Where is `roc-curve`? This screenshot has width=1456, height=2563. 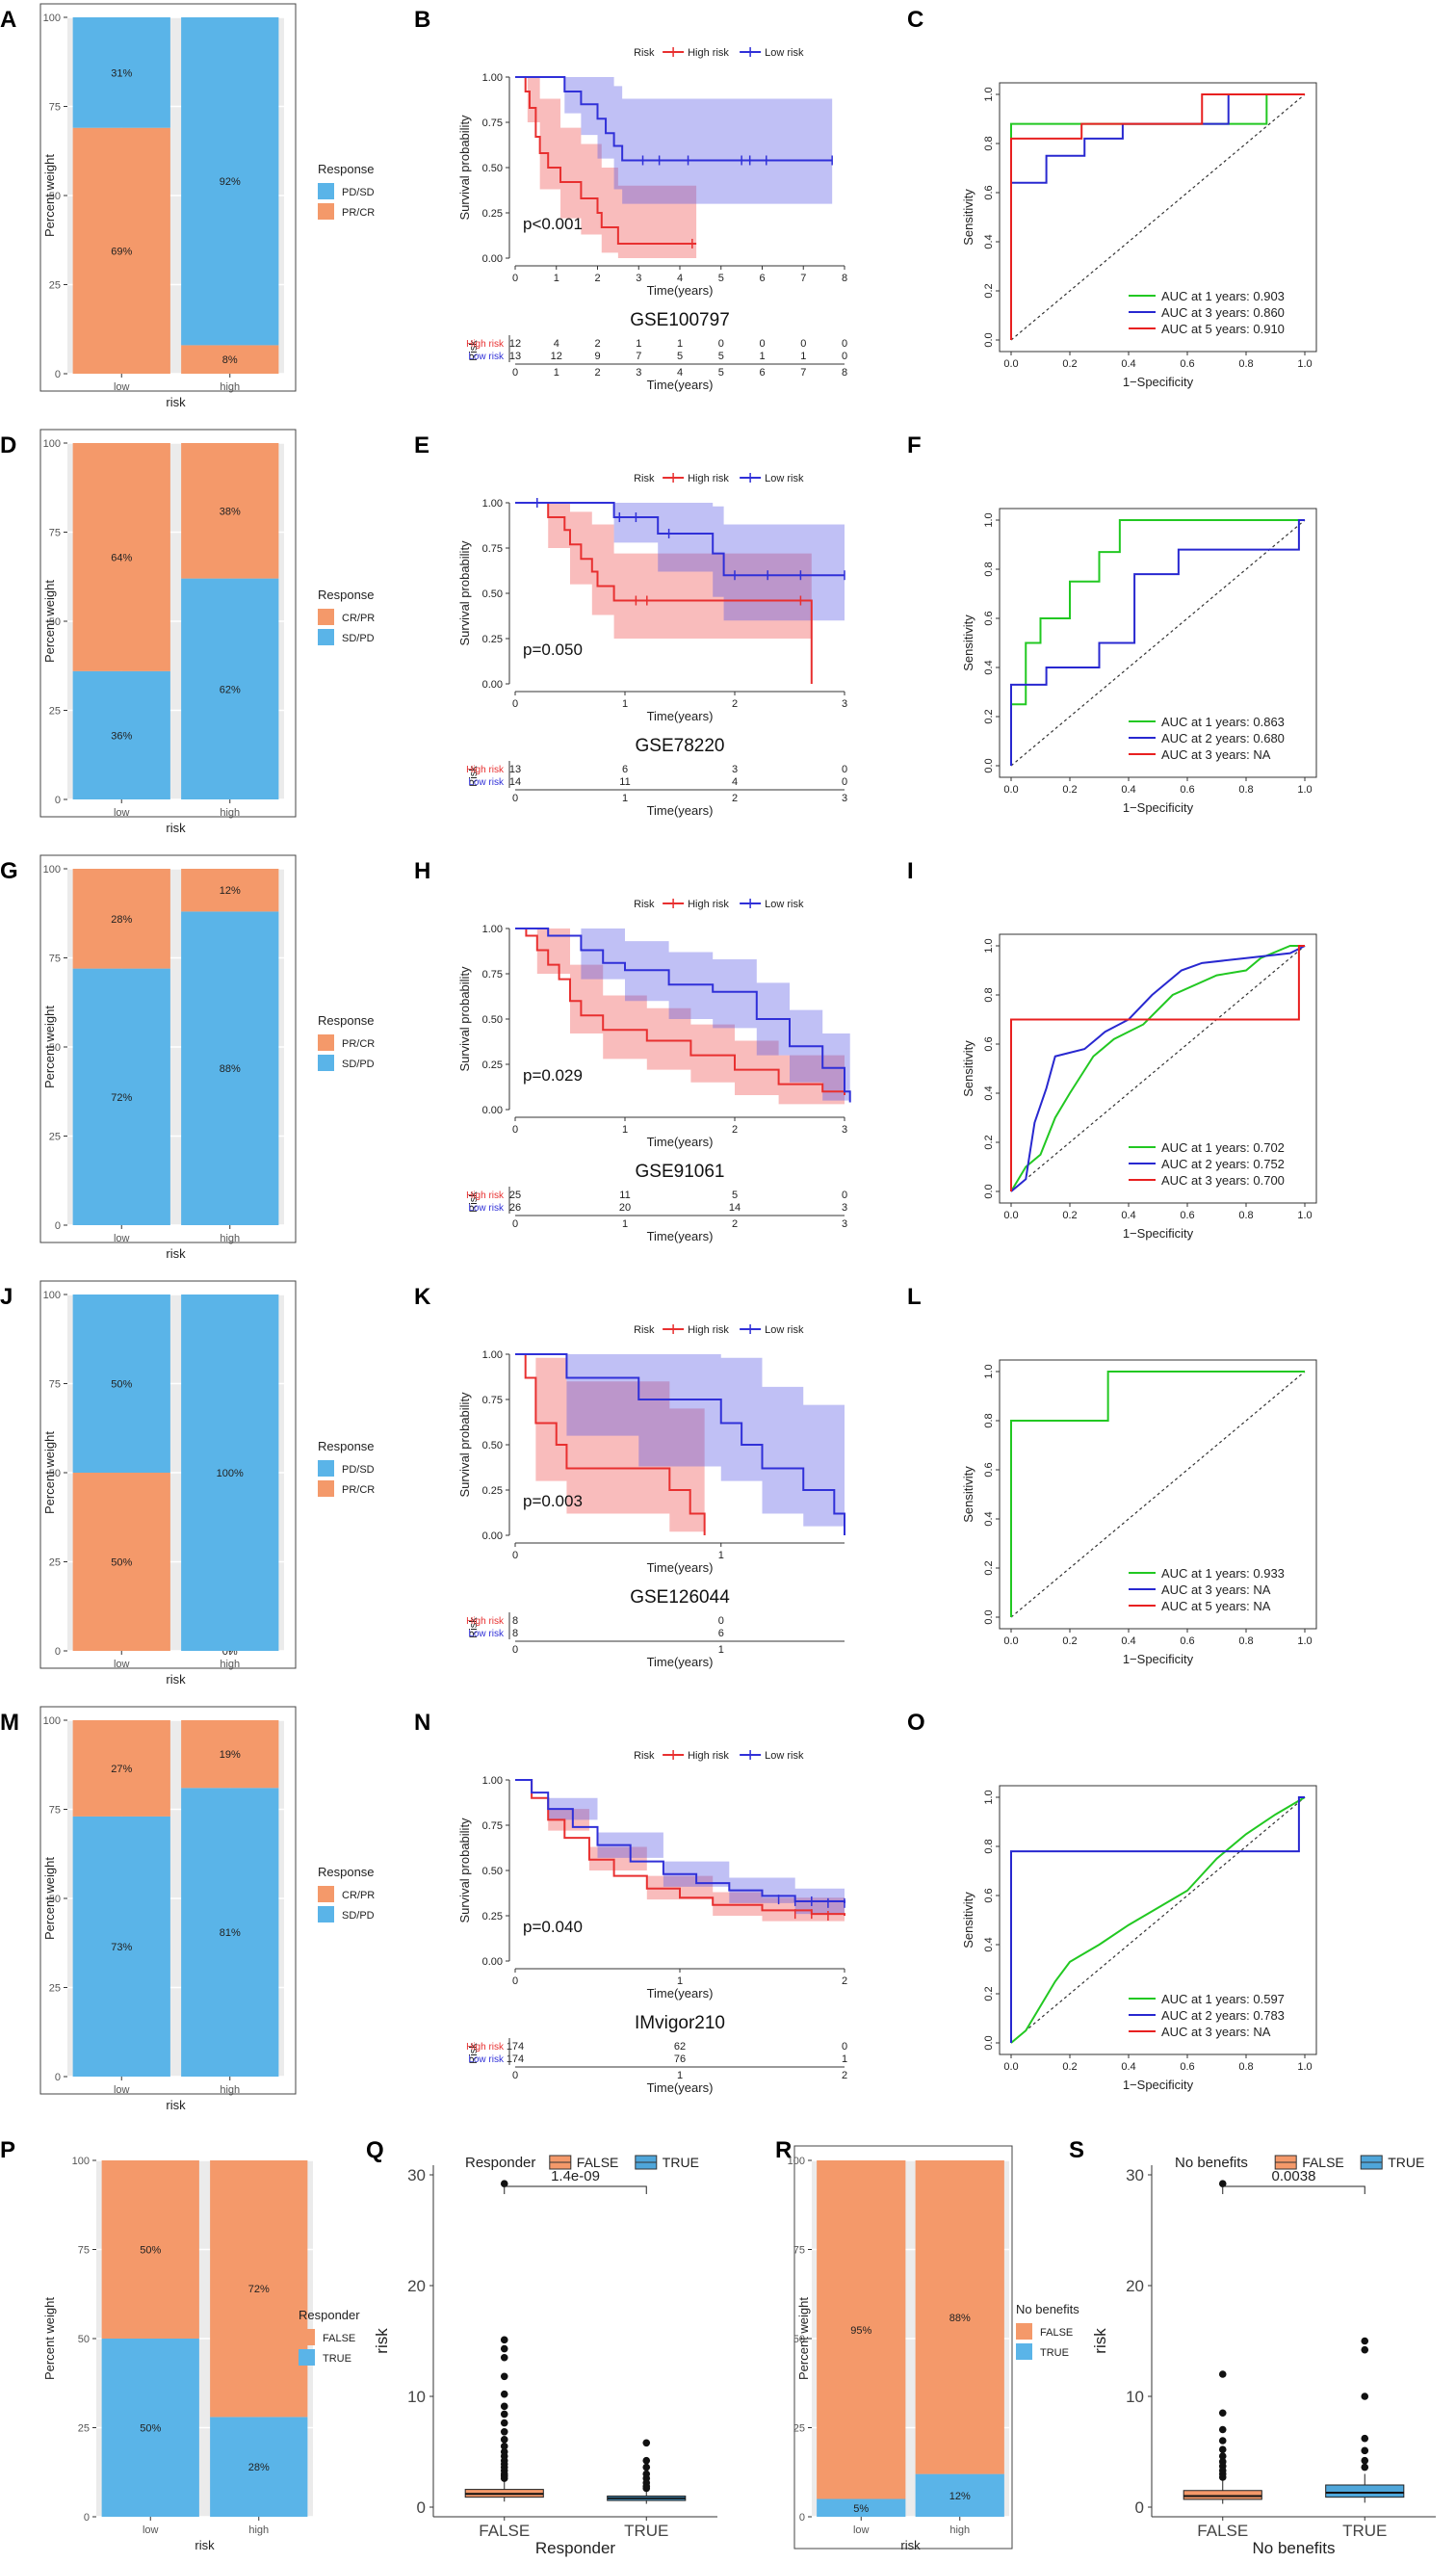 roc-curve is located at coordinates (1157, 217).